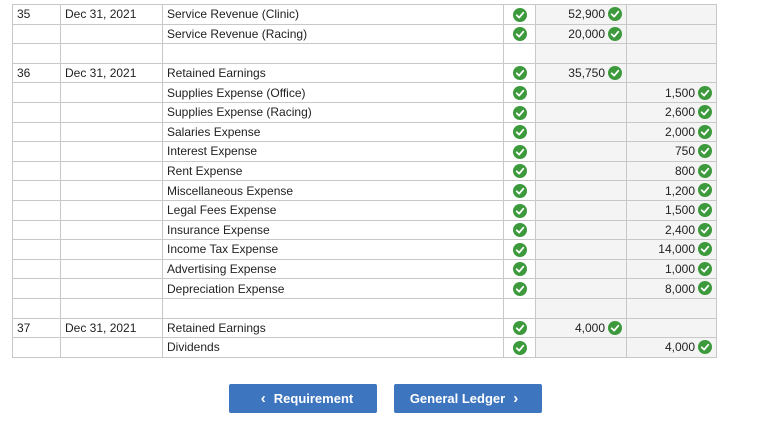 Image resolution: width=771 pixels, height=426 pixels. Describe the element at coordinates (333, 230) in the screenshot. I see `account-cell: Insurance Expense` at that location.